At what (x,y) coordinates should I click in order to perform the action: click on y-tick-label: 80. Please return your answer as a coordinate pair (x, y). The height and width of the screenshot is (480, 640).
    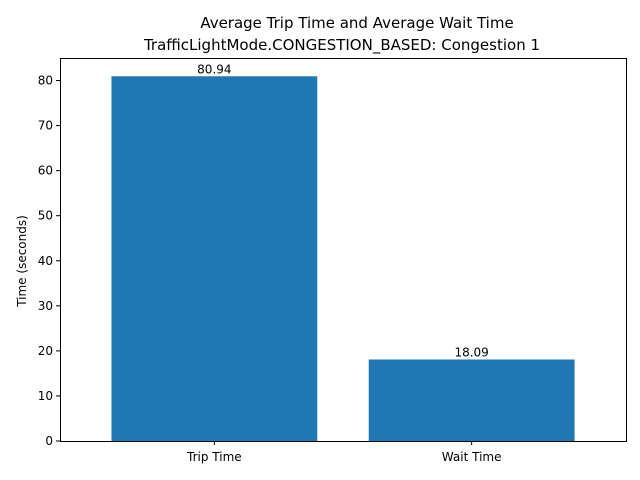
    Looking at the image, I should click on (45, 81).